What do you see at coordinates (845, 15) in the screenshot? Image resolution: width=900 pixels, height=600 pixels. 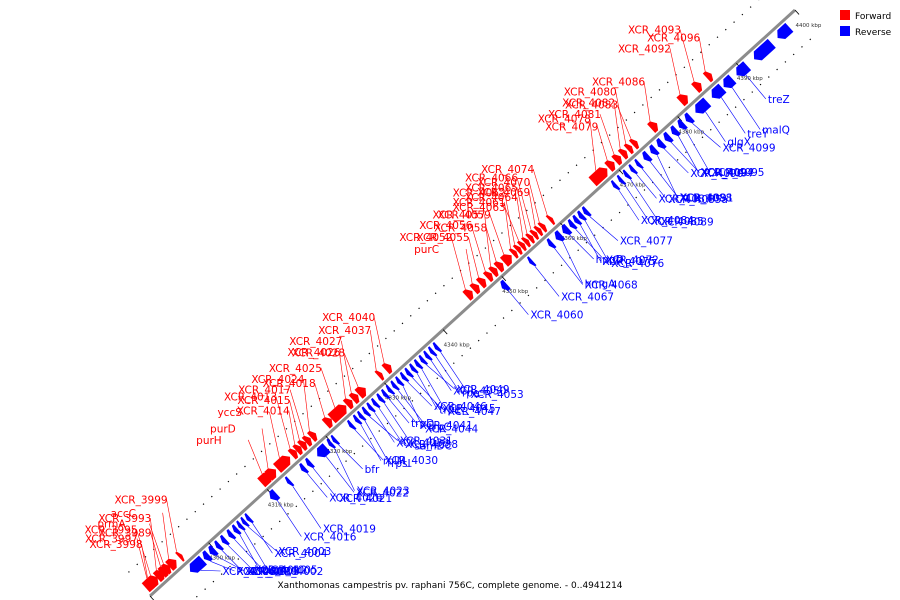 I see `legend-forward-swatch` at bounding box center [845, 15].